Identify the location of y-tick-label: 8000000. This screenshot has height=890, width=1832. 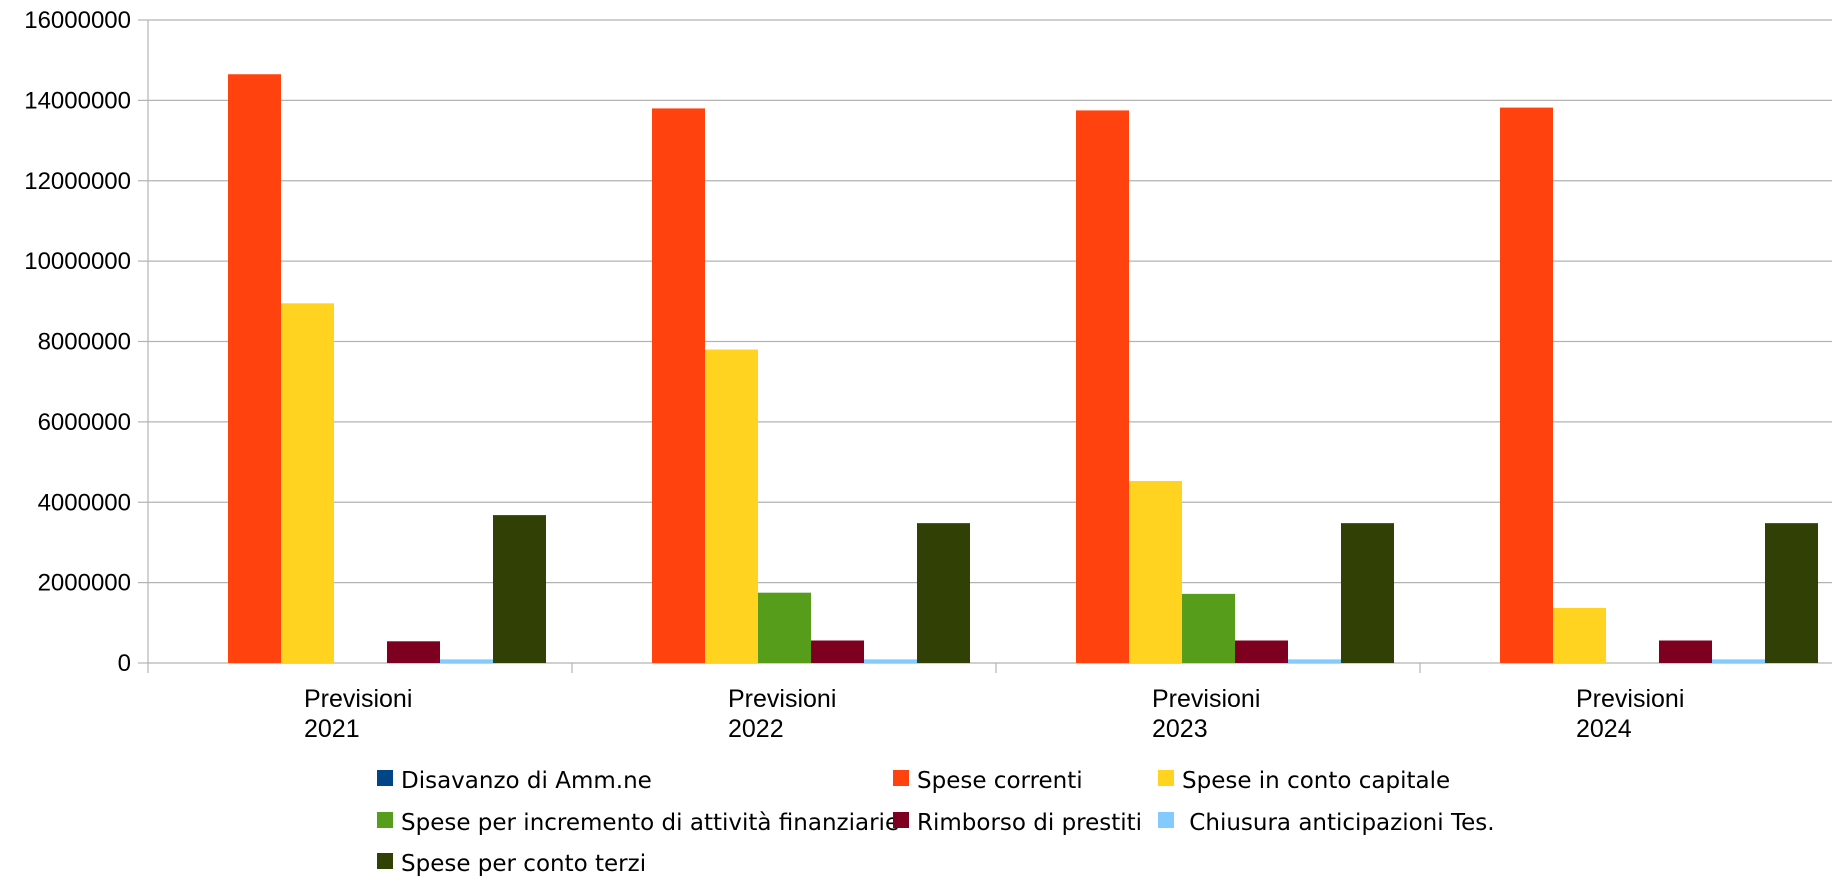
(84, 342).